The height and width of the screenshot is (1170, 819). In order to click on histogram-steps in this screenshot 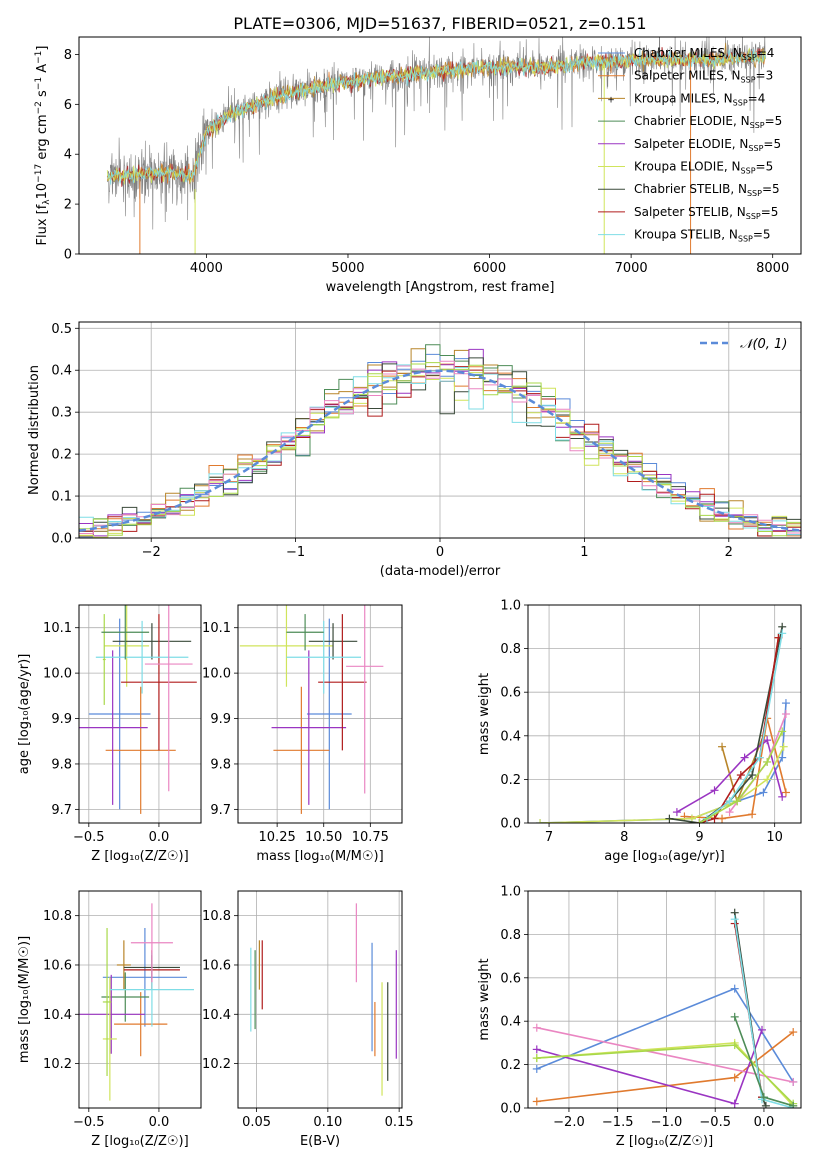, I will do `click(440, 441)`.